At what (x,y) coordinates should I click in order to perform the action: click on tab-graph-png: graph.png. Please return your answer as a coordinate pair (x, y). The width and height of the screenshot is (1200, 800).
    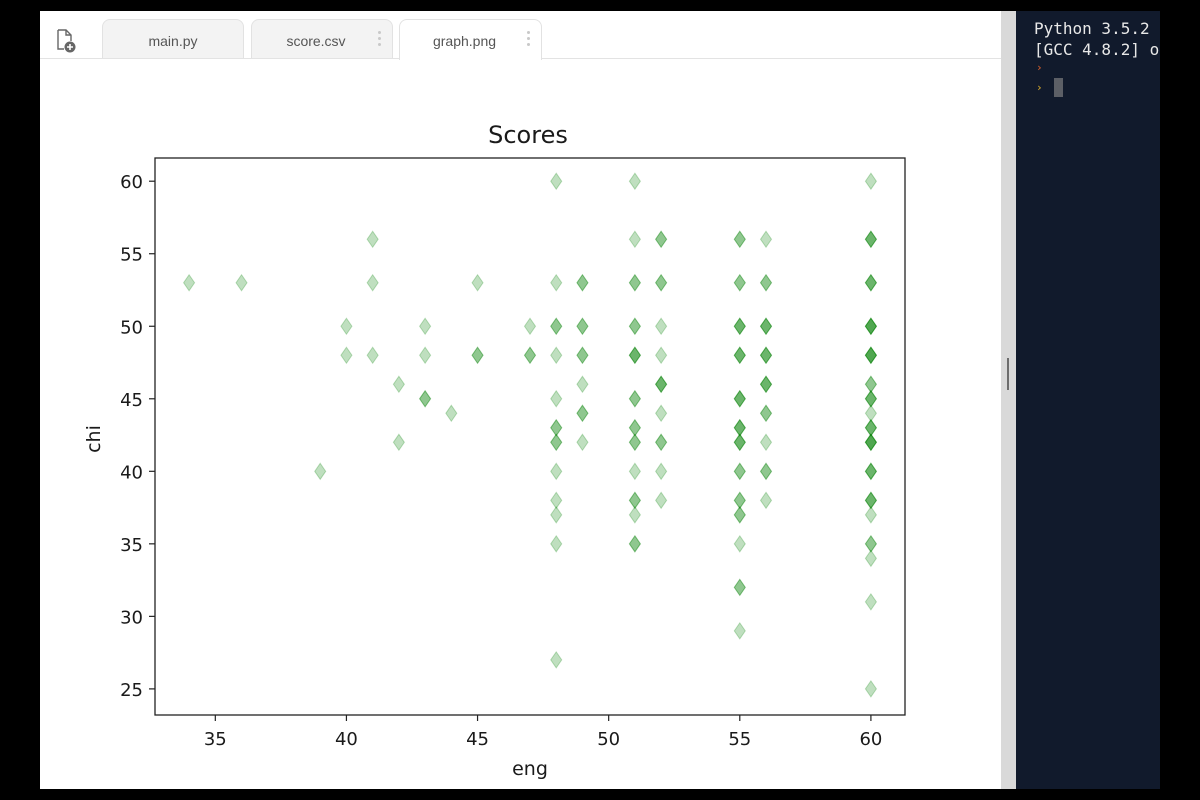
    Looking at the image, I should click on (470, 39).